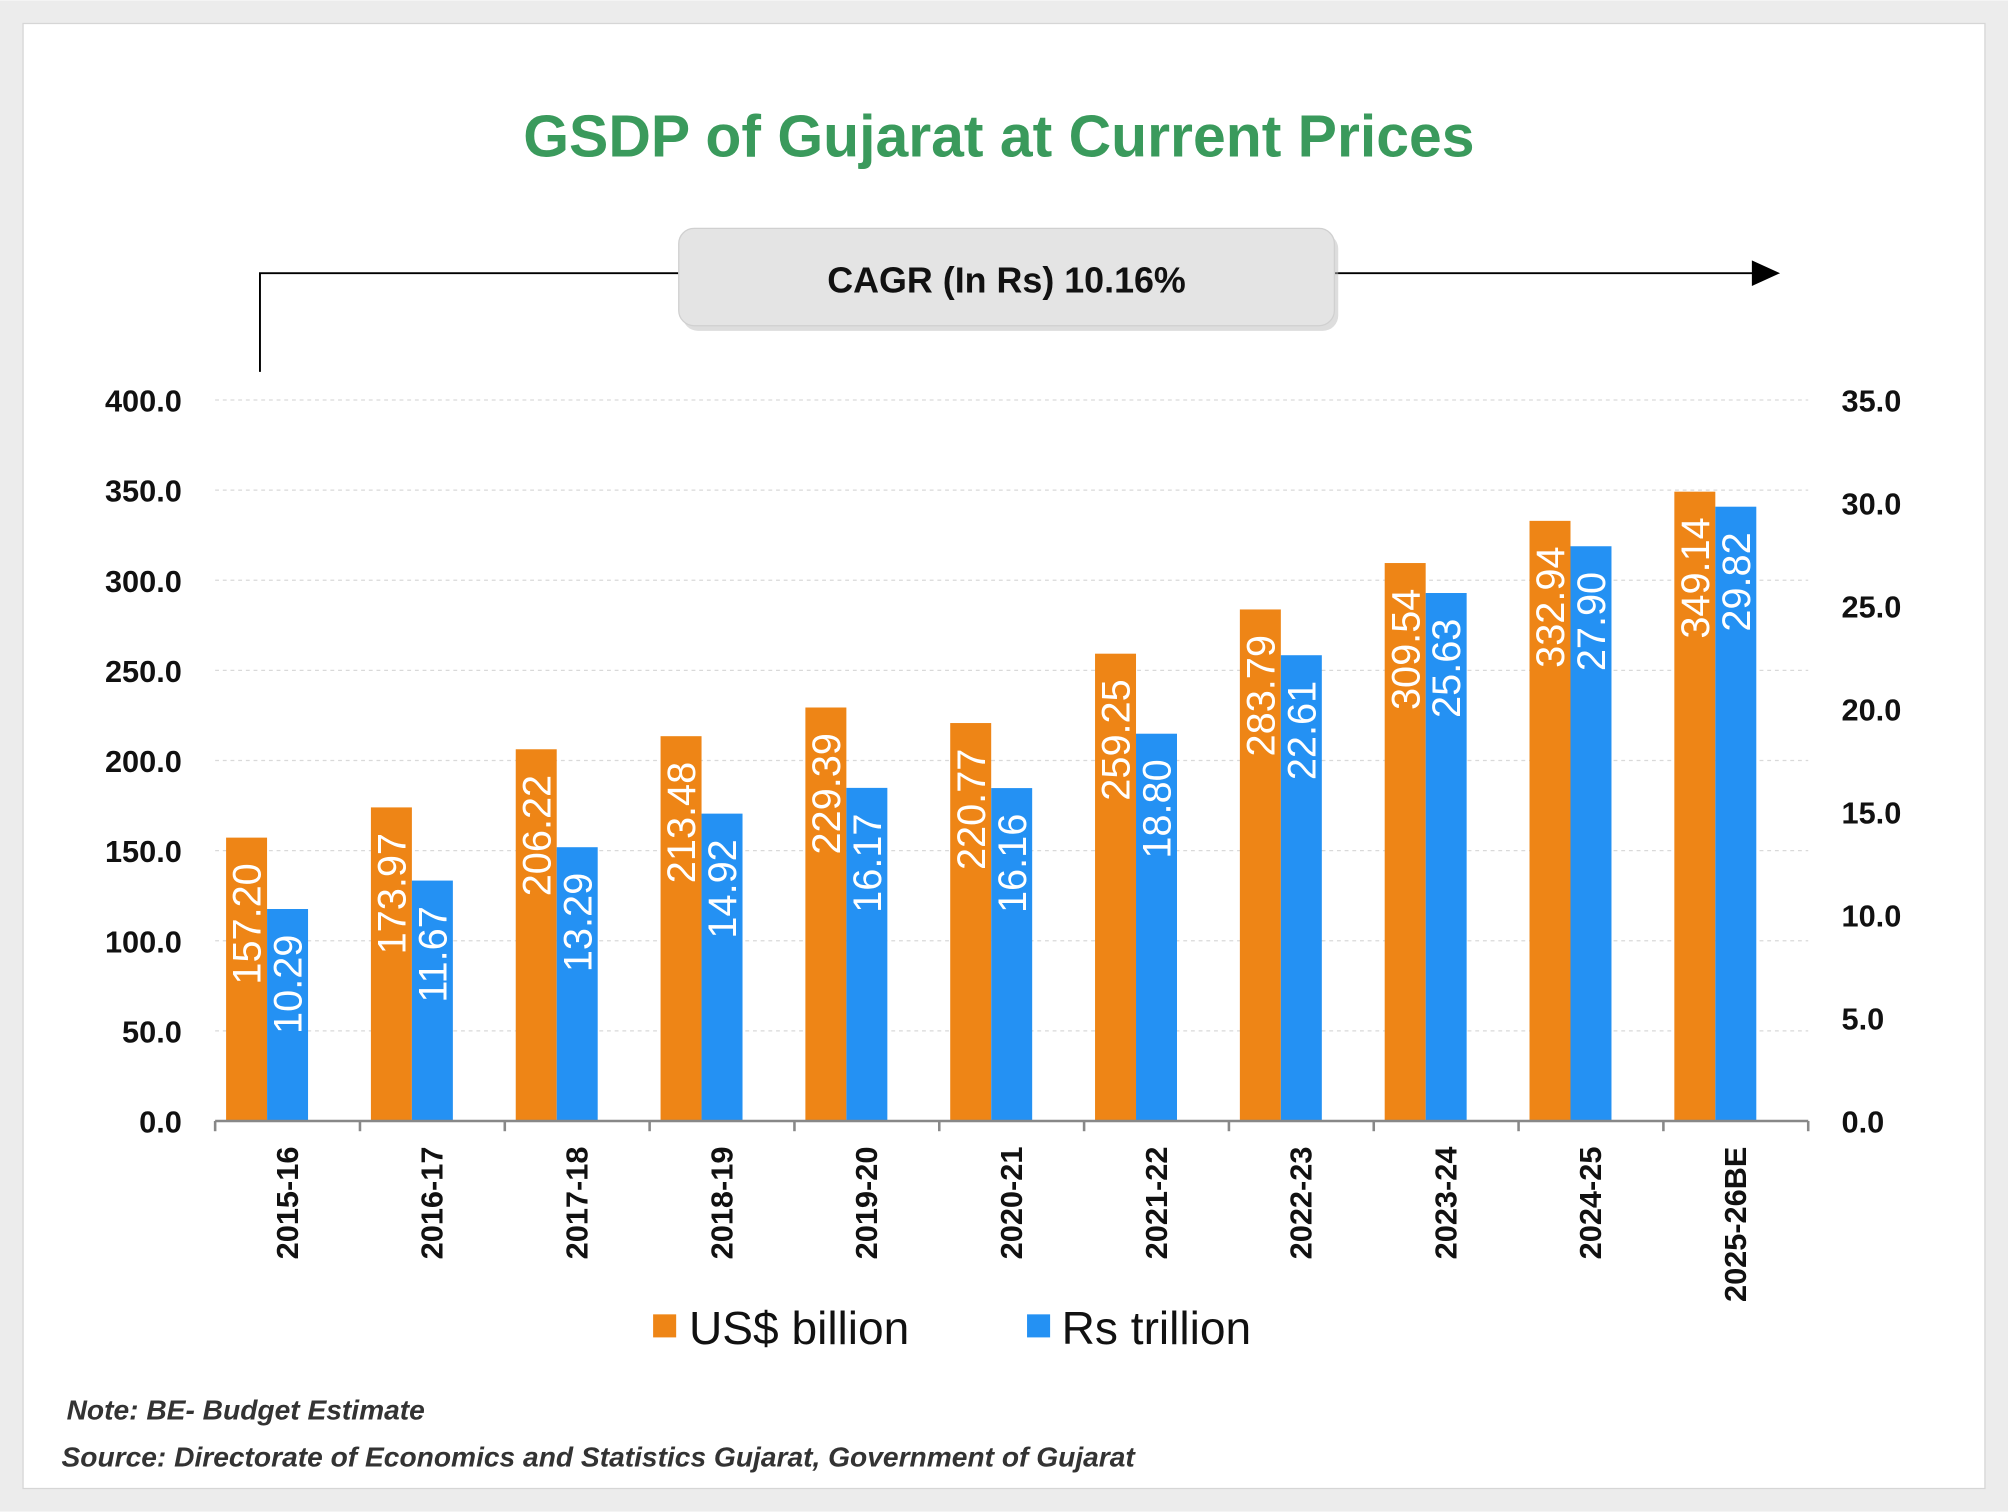  I want to click on right-axis-tick-label: 0.0, so click(1863, 1122).